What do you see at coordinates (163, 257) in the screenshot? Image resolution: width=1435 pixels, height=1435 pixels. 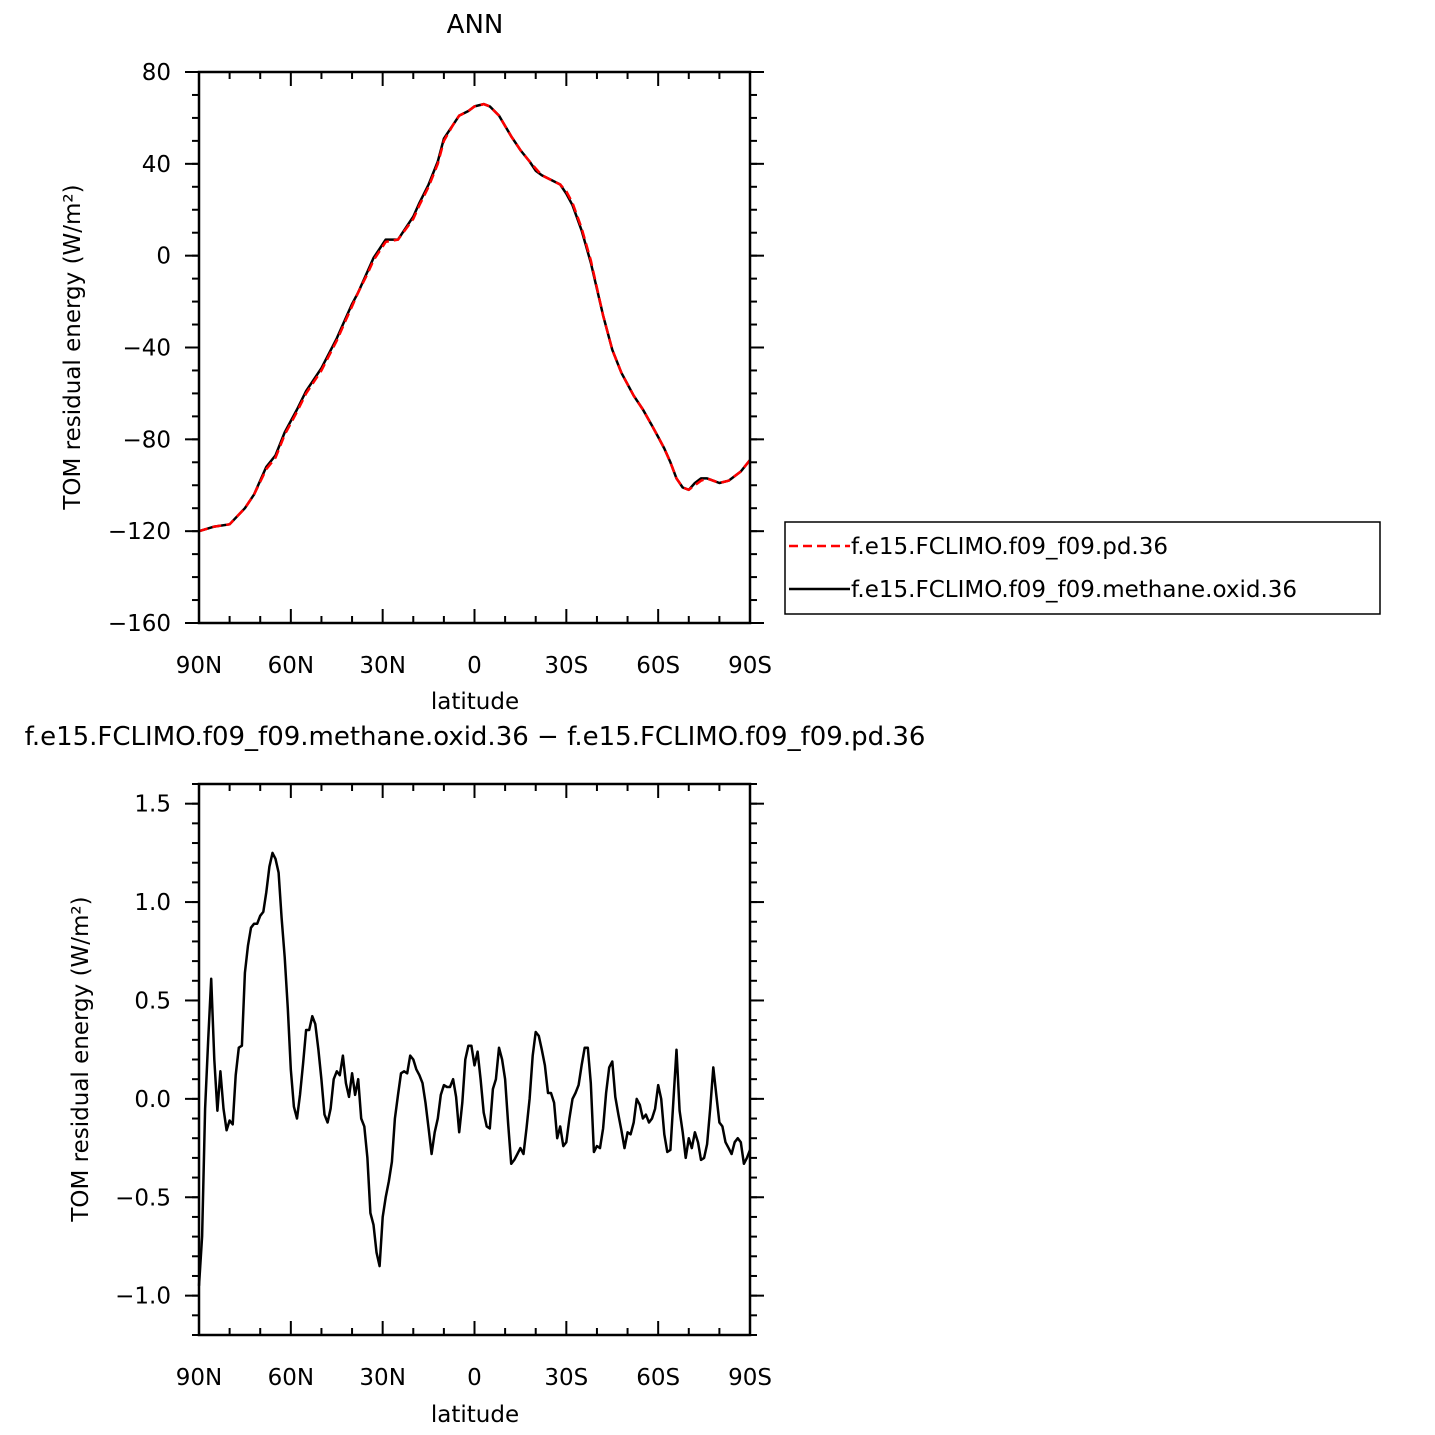 I see `top-y-tick-label: 0` at bounding box center [163, 257].